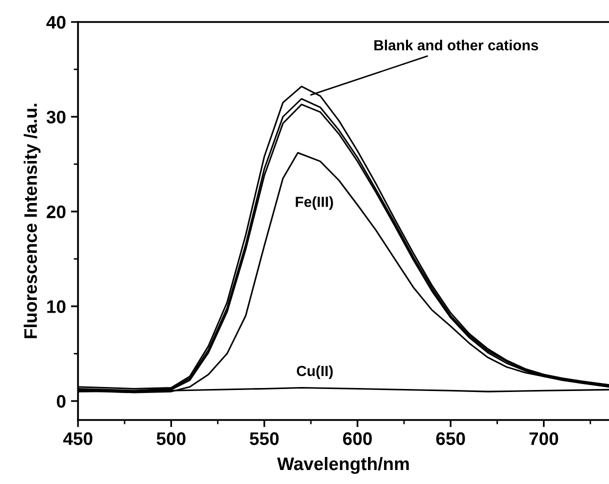 This screenshot has height=484, width=609. Describe the element at coordinates (56, 211) in the screenshot. I see `y-tick-label: 20` at that location.